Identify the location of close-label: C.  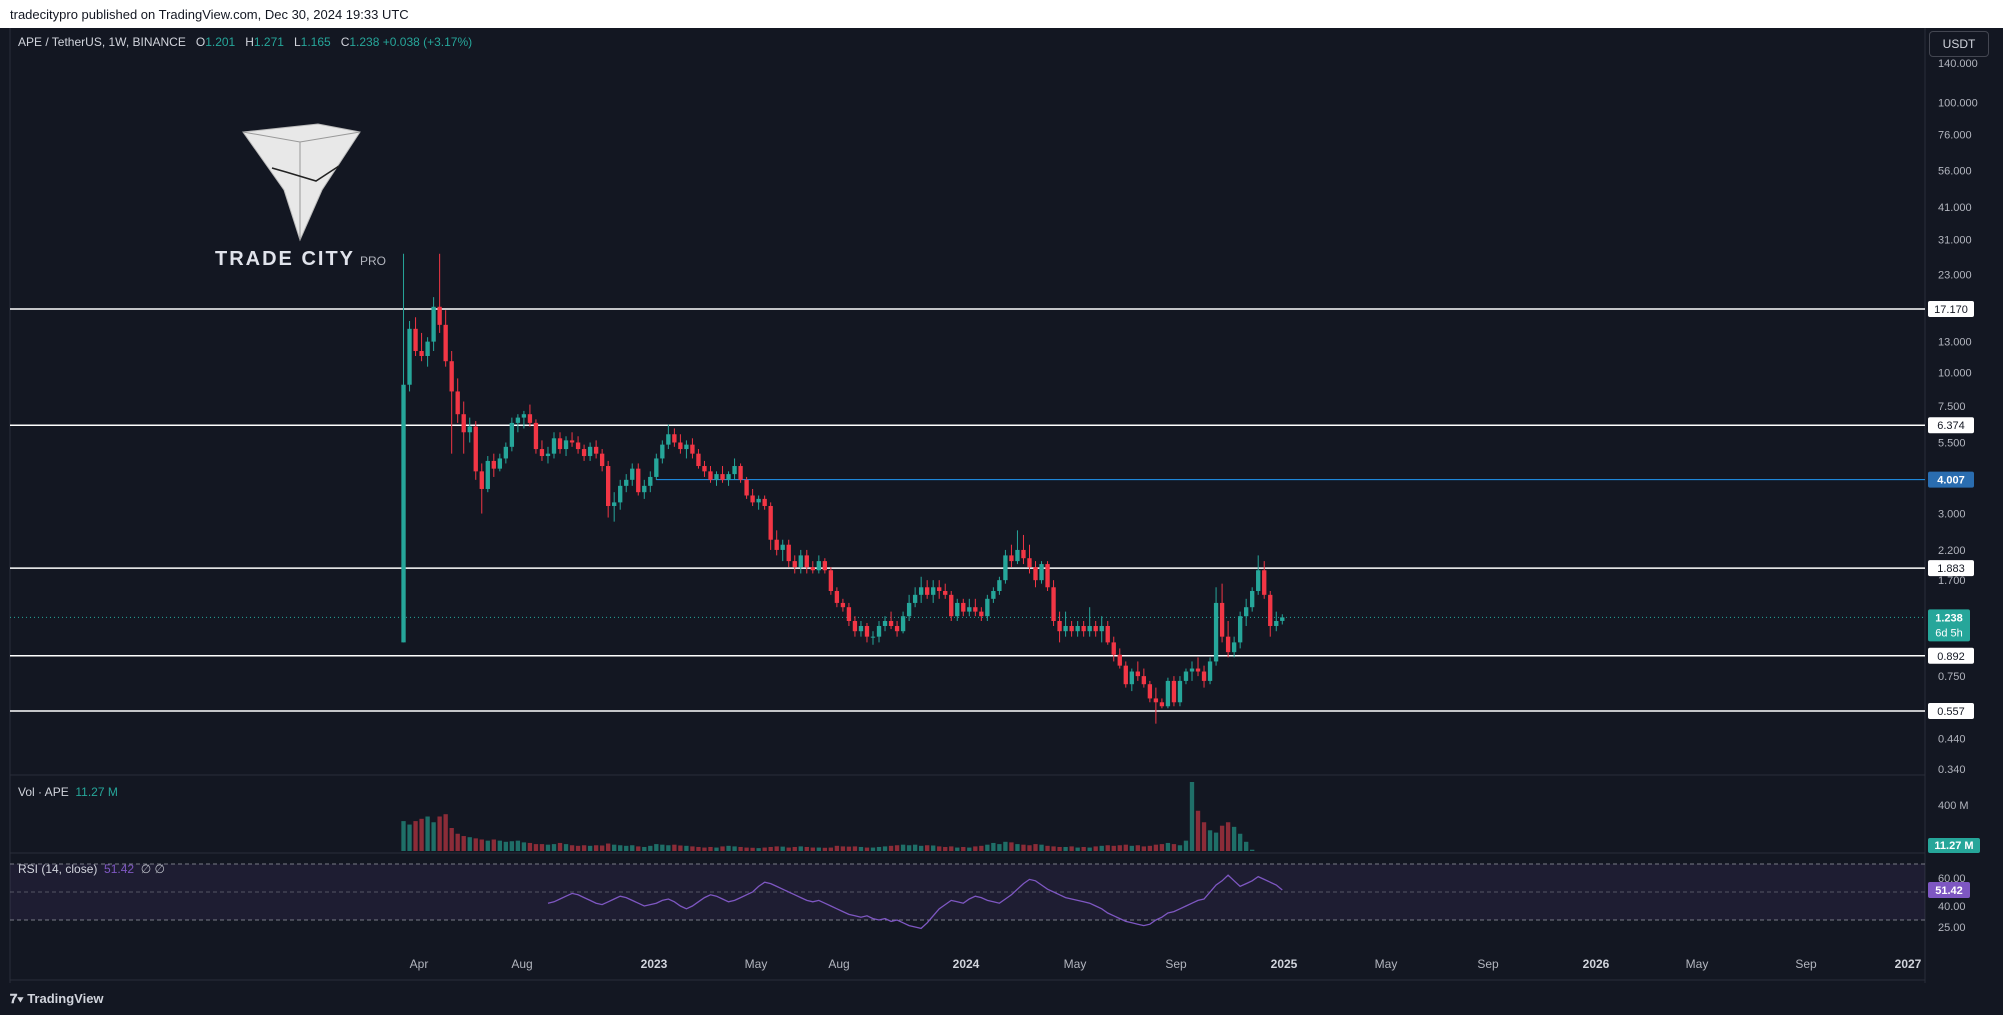
(345, 42).